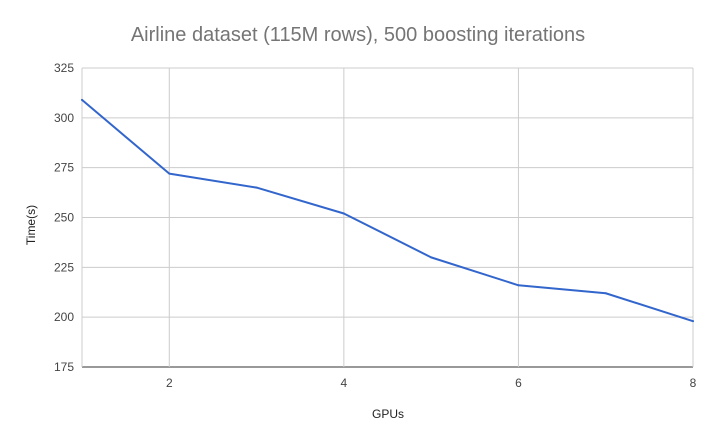 Image resolution: width=716 pixels, height=444 pixels. What do you see at coordinates (344, 383) in the screenshot?
I see `x-tick-label: 4` at bounding box center [344, 383].